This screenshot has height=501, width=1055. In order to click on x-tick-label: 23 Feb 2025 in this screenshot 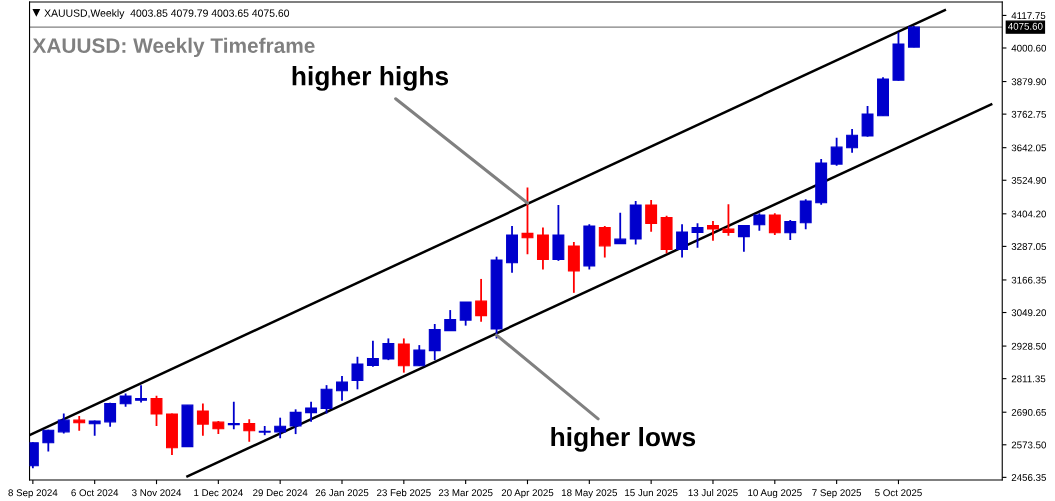, I will do `click(404, 492)`.